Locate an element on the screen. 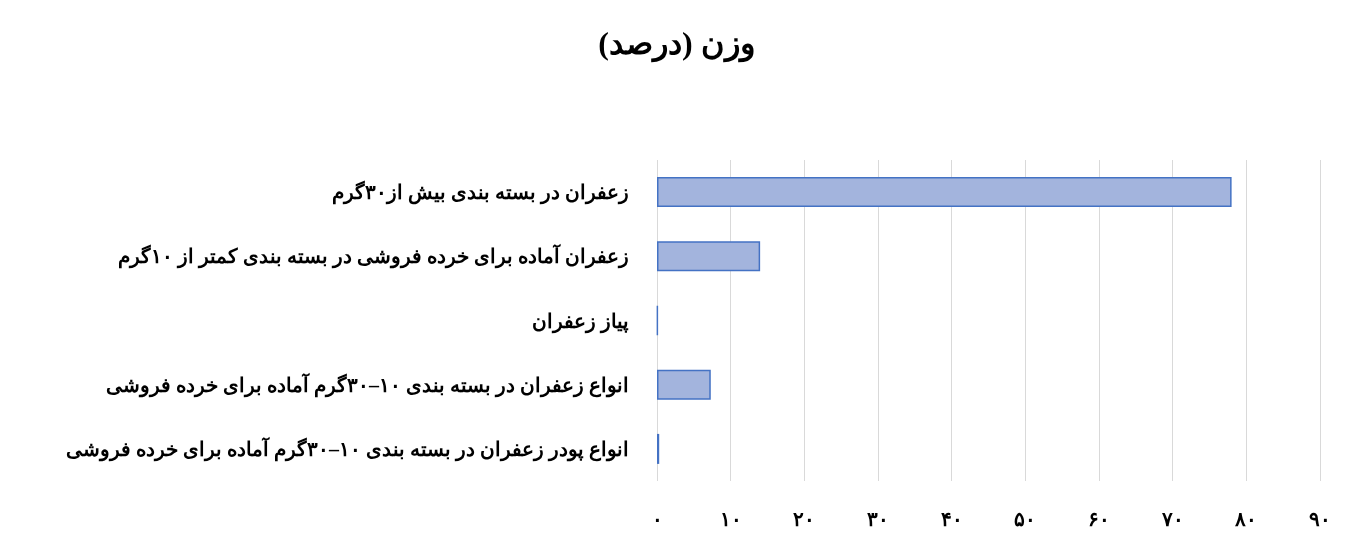 The image size is (1353, 541). x-tick-label: ۵۰ is located at coordinates (1025, 519).